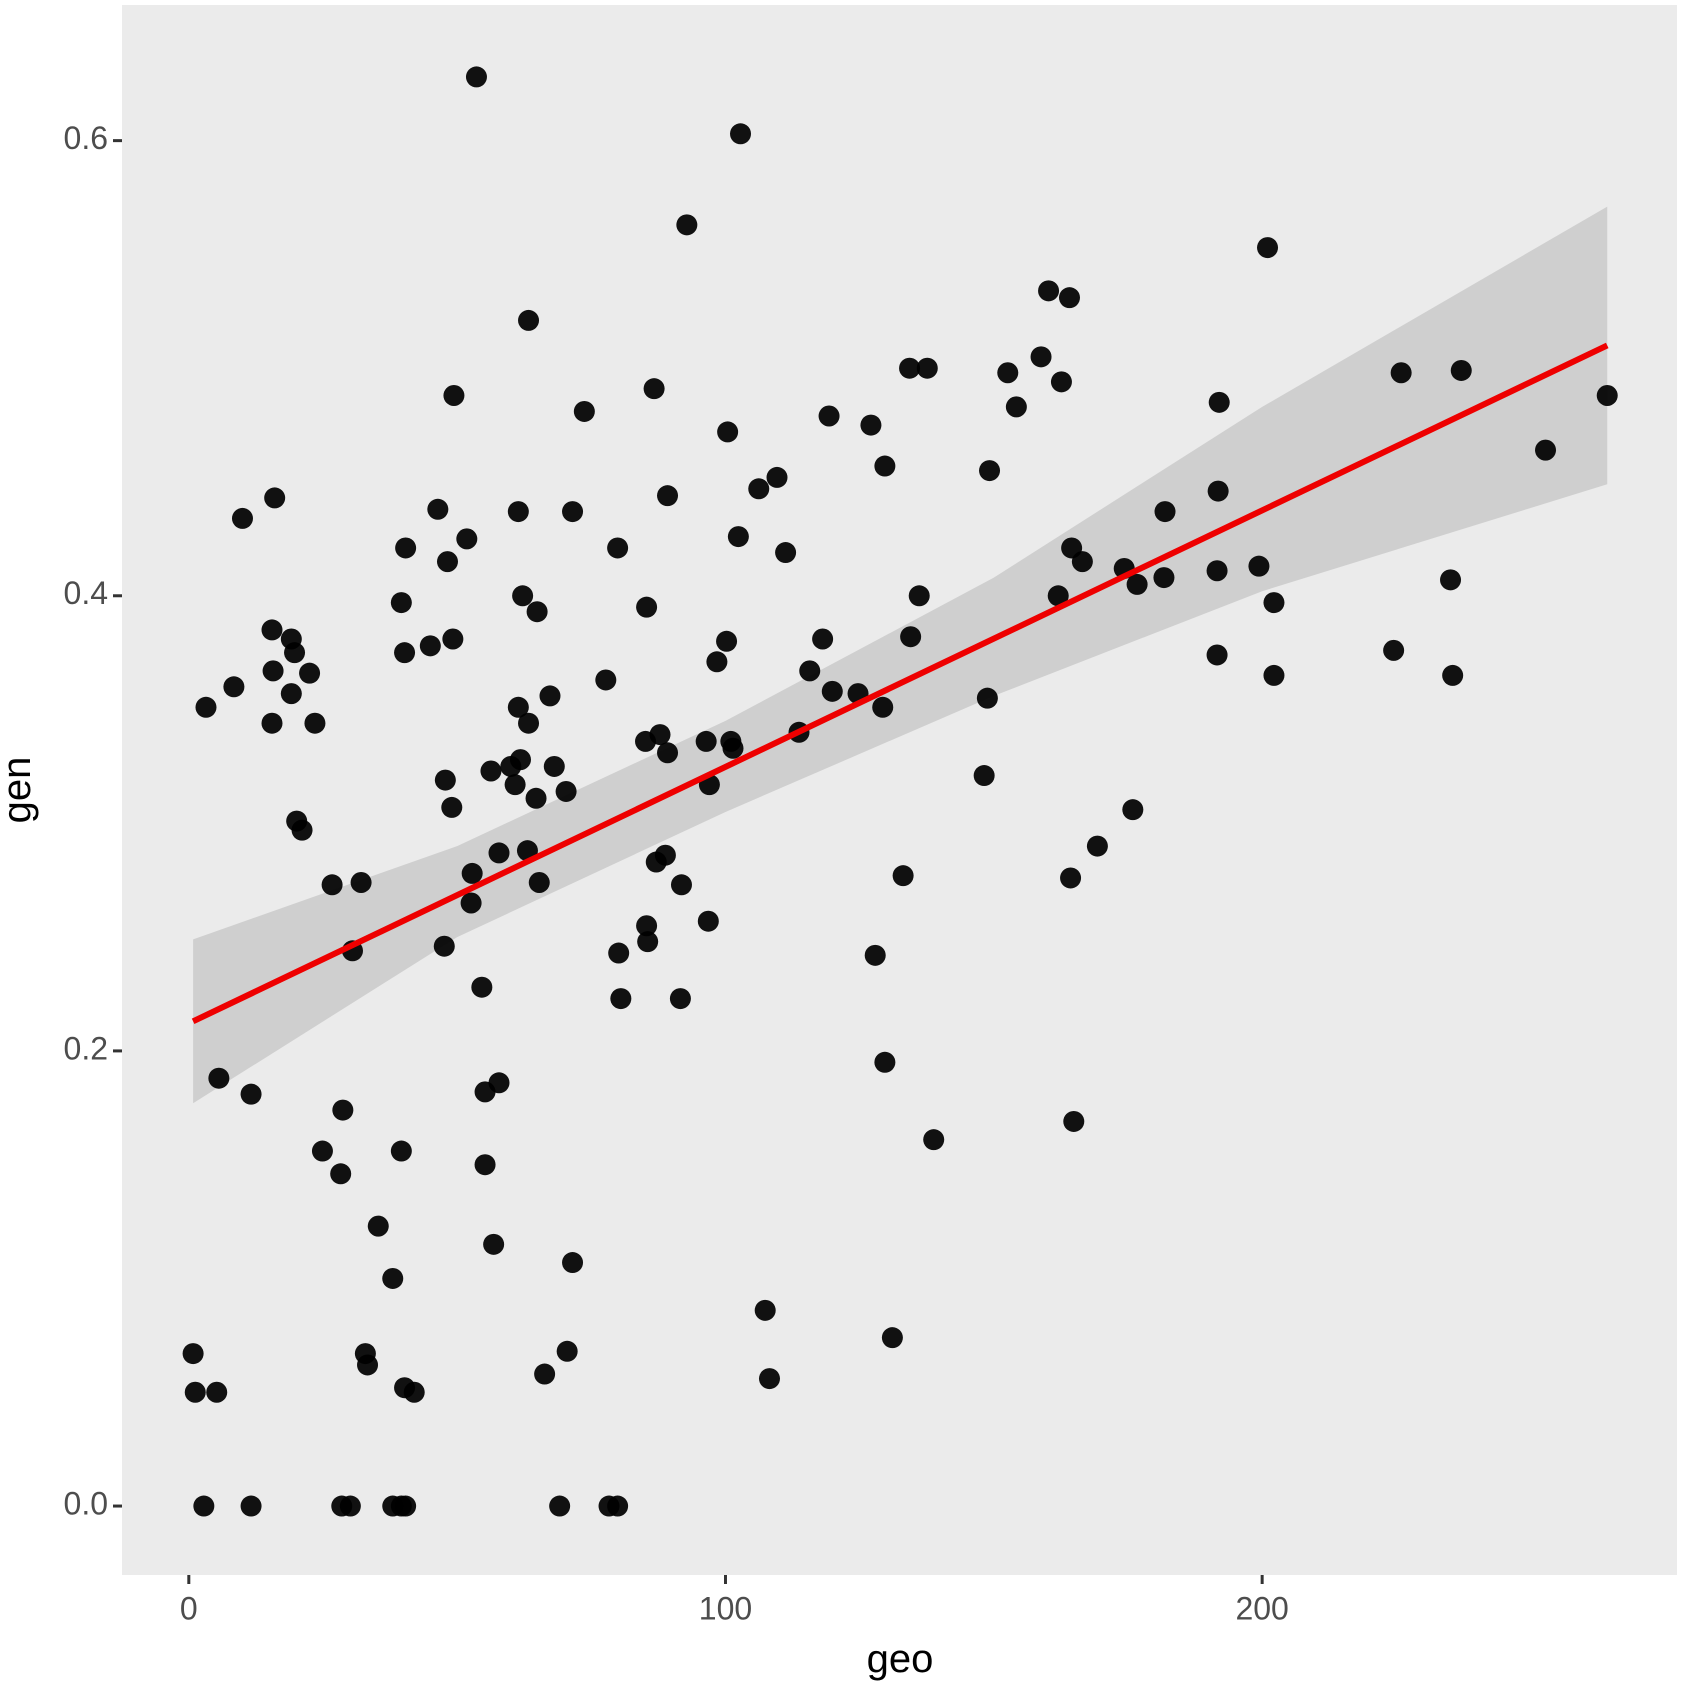 Image resolution: width=1683 pixels, height=1689 pixels. Describe the element at coordinates (900, 1659) in the screenshot. I see `x-axis-title: geo` at that location.